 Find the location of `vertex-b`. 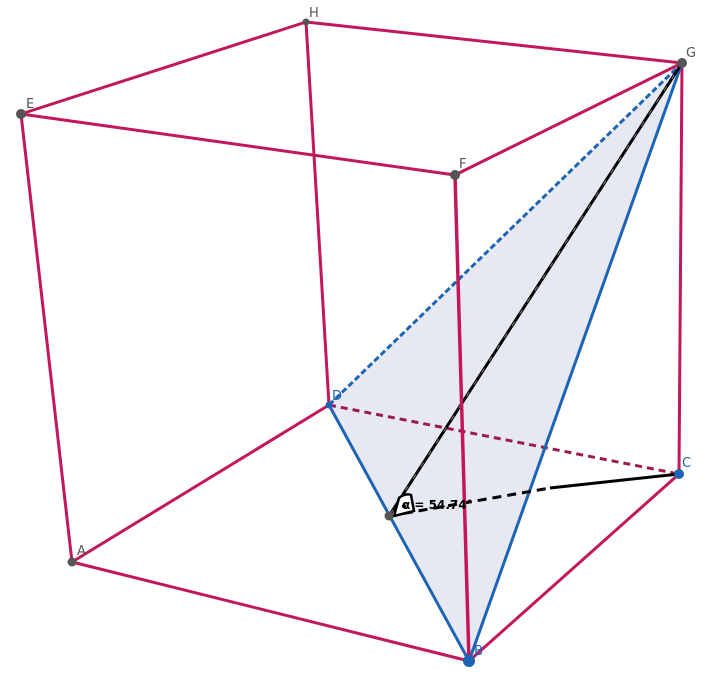

vertex-b is located at coordinates (469, 661).